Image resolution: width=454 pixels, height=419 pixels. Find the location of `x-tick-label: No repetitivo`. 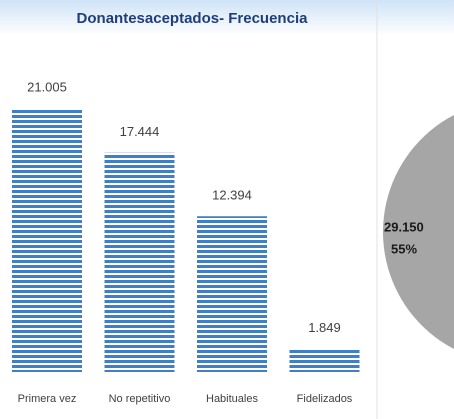

x-tick-label: No repetitivo is located at coordinates (140, 399).